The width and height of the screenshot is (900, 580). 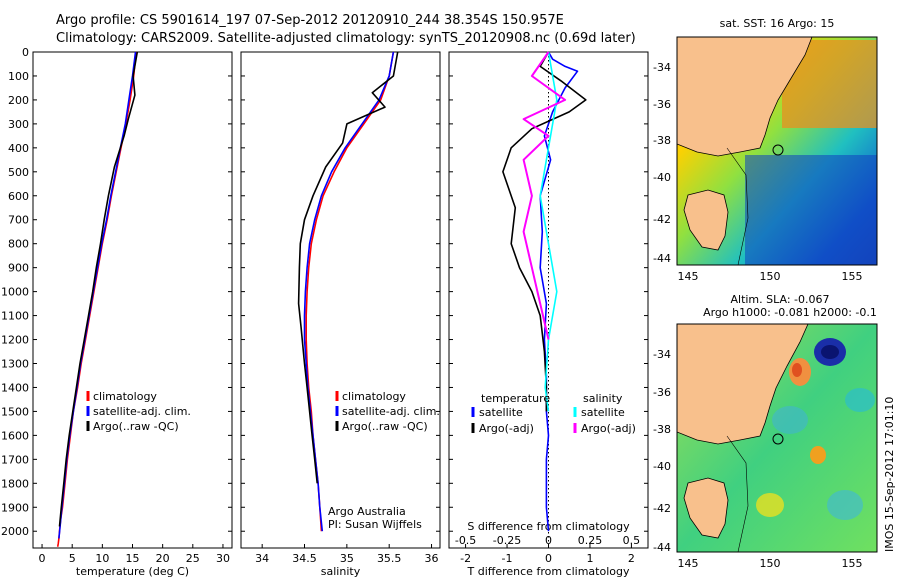 What do you see at coordinates (389, 558) in the screenshot?
I see `x-tick-label: 35.5` at bounding box center [389, 558].